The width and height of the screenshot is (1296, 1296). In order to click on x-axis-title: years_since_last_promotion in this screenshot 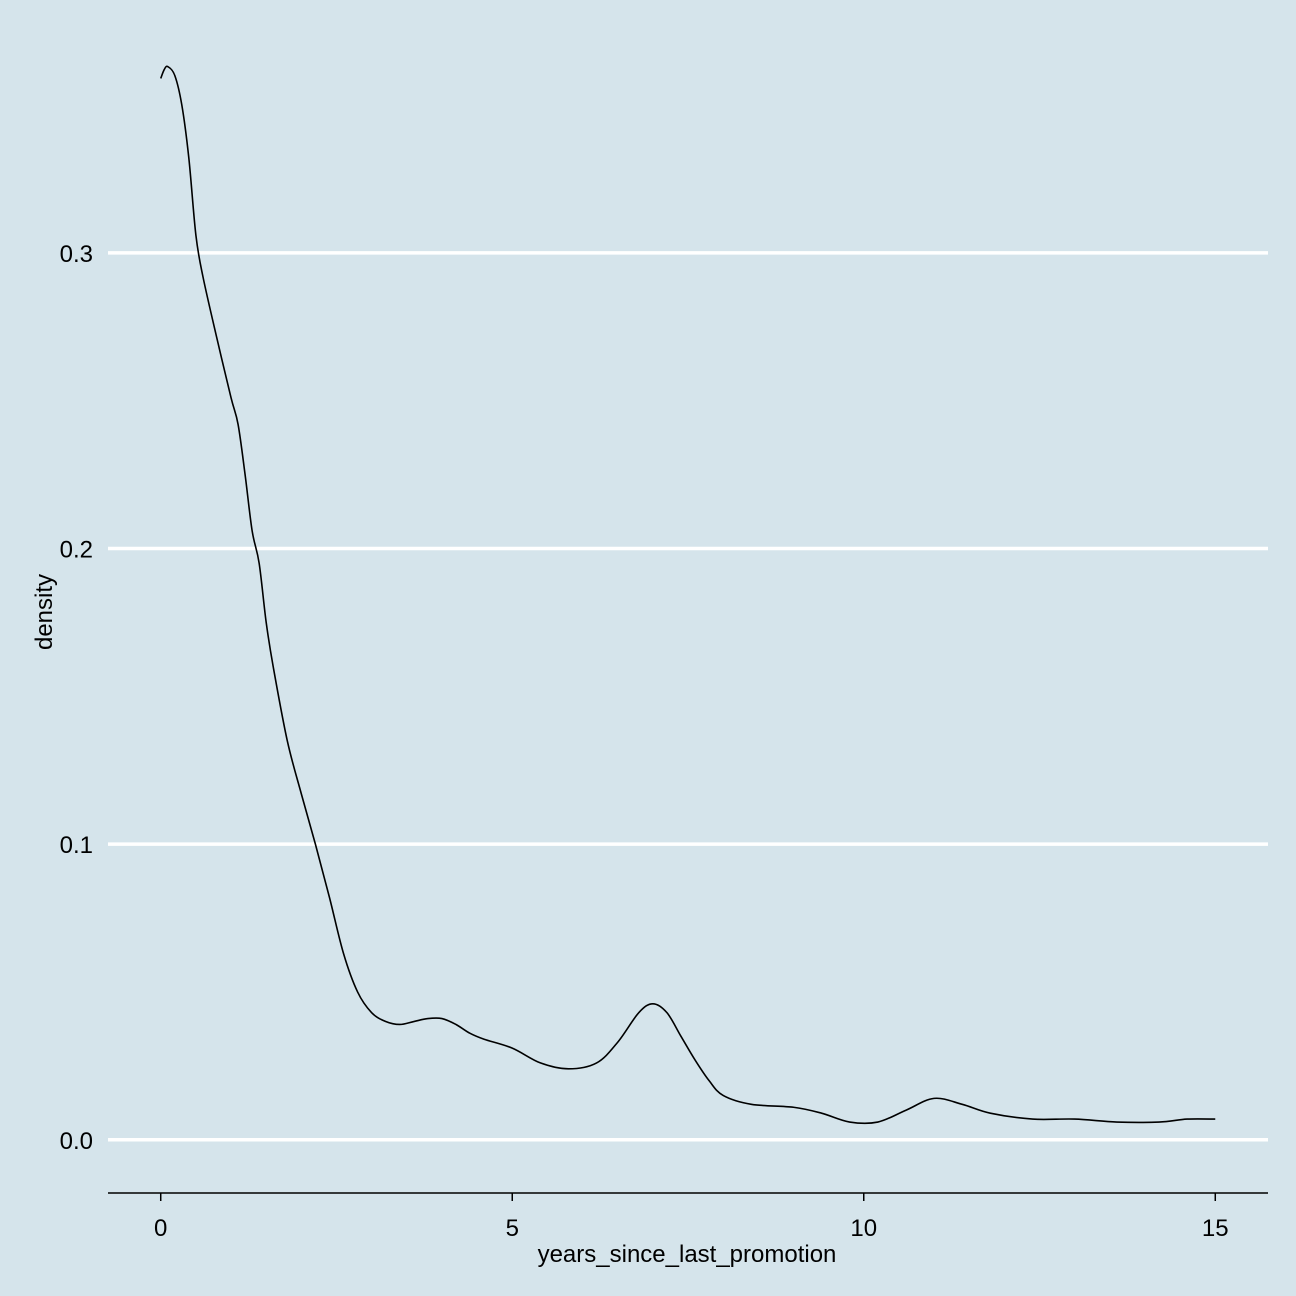, I will do `click(687, 1254)`.